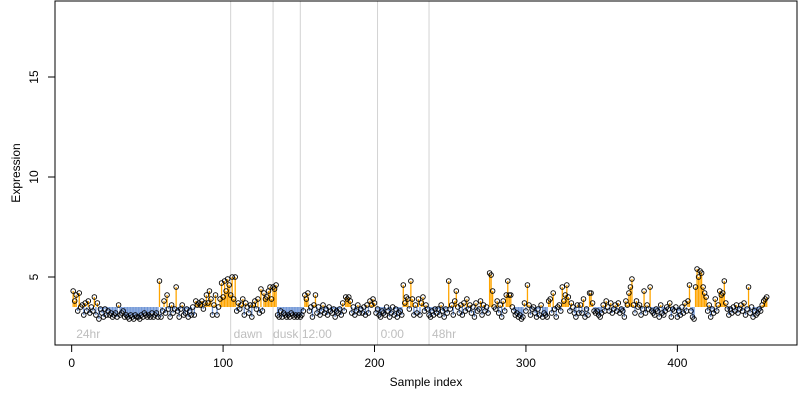 Image resolution: width=800 pixels, height=405 pixels. I want to click on x-tick-label: 400, so click(677, 363).